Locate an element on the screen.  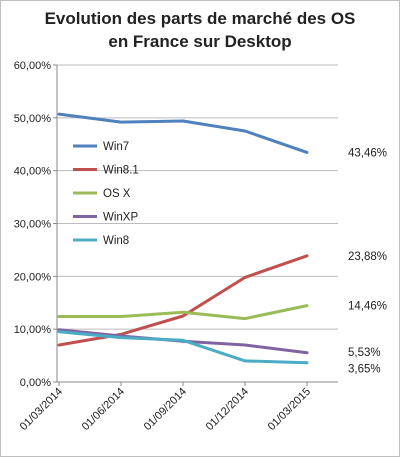
y-tick-label: 40,00% is located at coordinates (33, 172).